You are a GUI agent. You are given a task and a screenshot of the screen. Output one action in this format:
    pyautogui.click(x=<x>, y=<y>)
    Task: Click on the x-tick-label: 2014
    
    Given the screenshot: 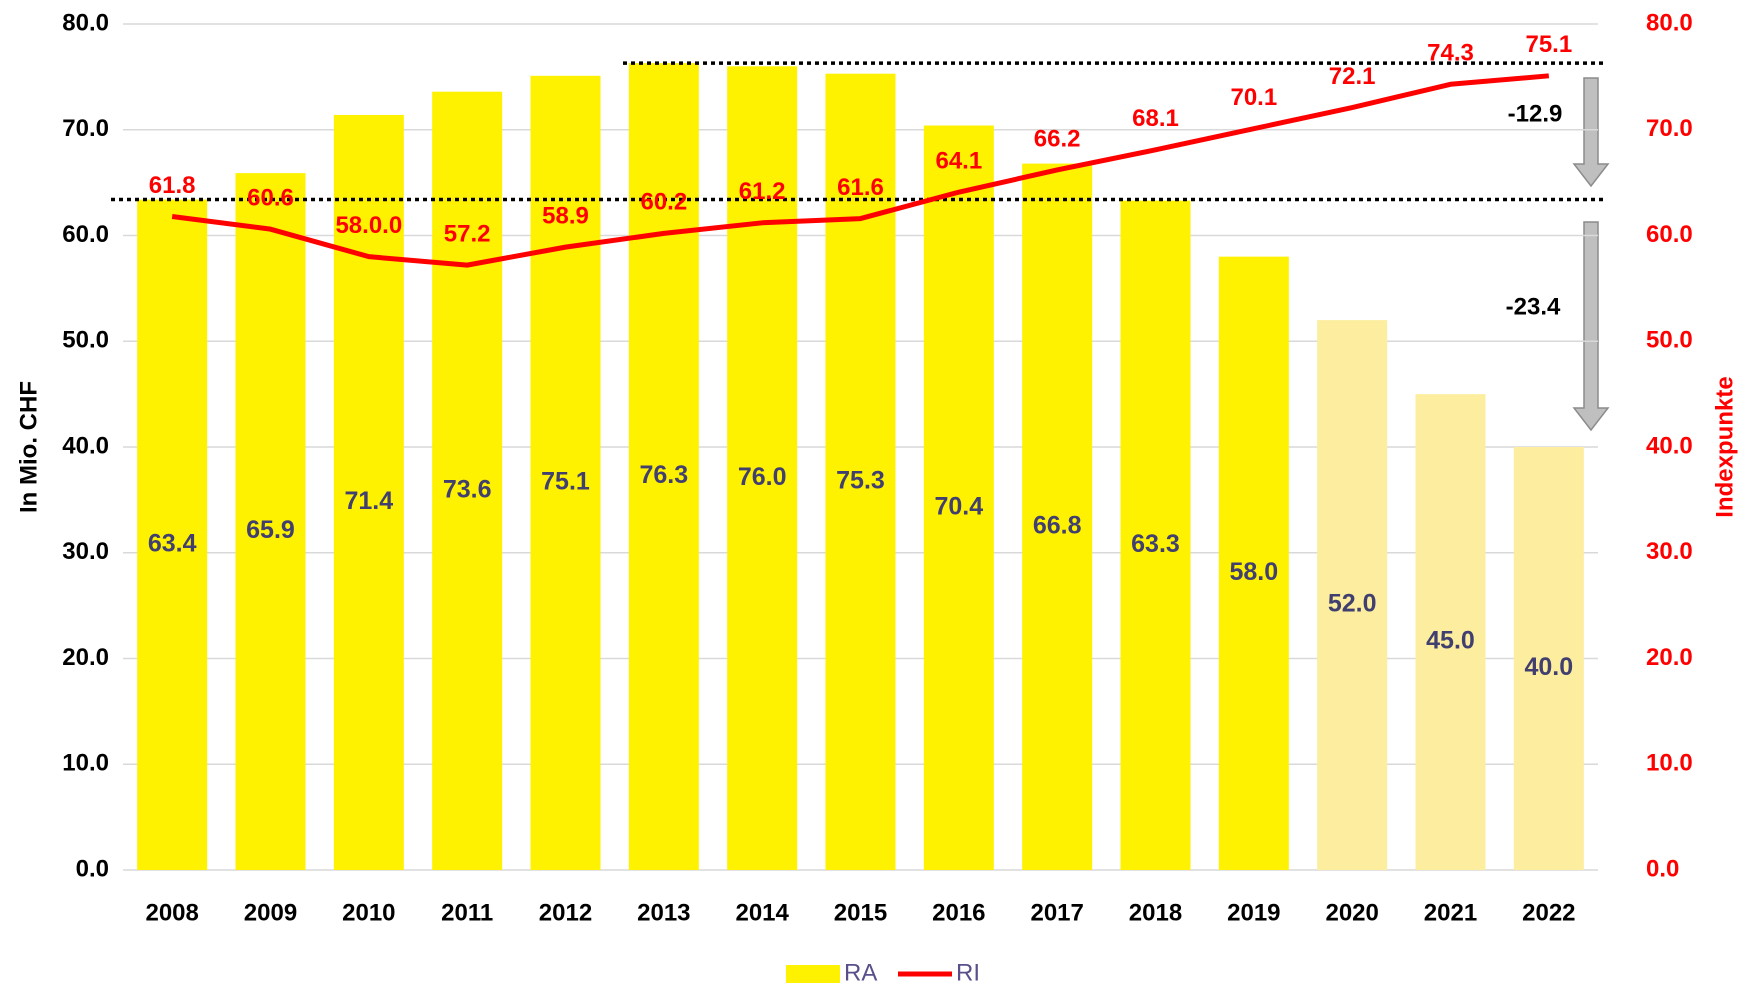 What is the action you would take?
    pyautogui.click(x=762, y=912)
    